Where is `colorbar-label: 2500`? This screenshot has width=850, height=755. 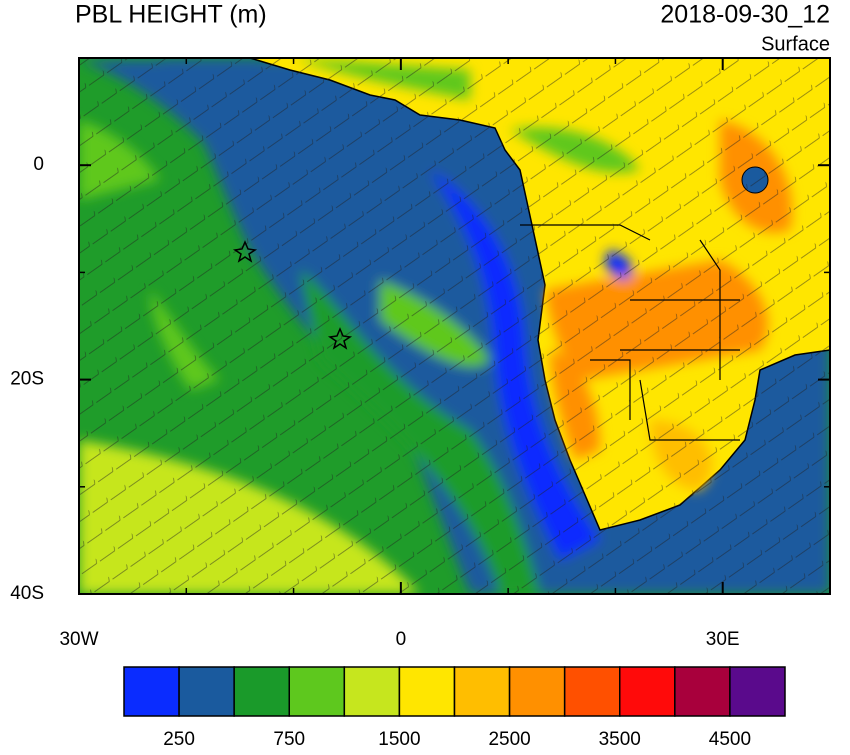
colorbar-label: 2500 is located at coordinates (509, 739).